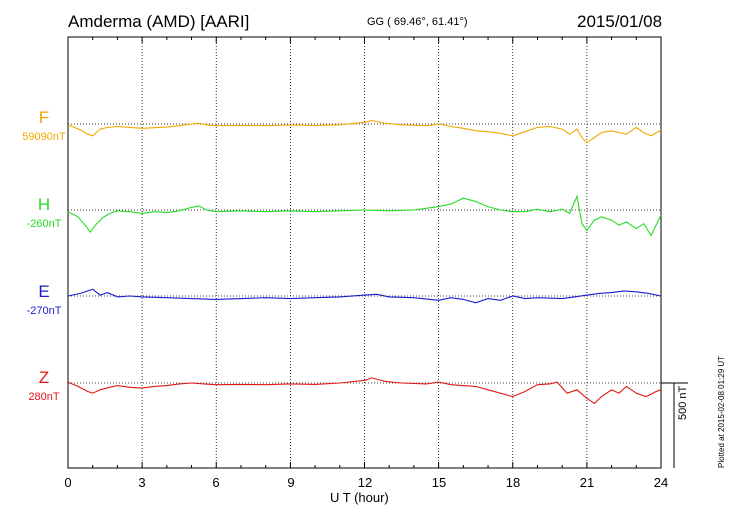  What do you see at coordinates (587, 482) in the screenshot?
I see `x-tick-21: 21` at bounding box center [587, 482].